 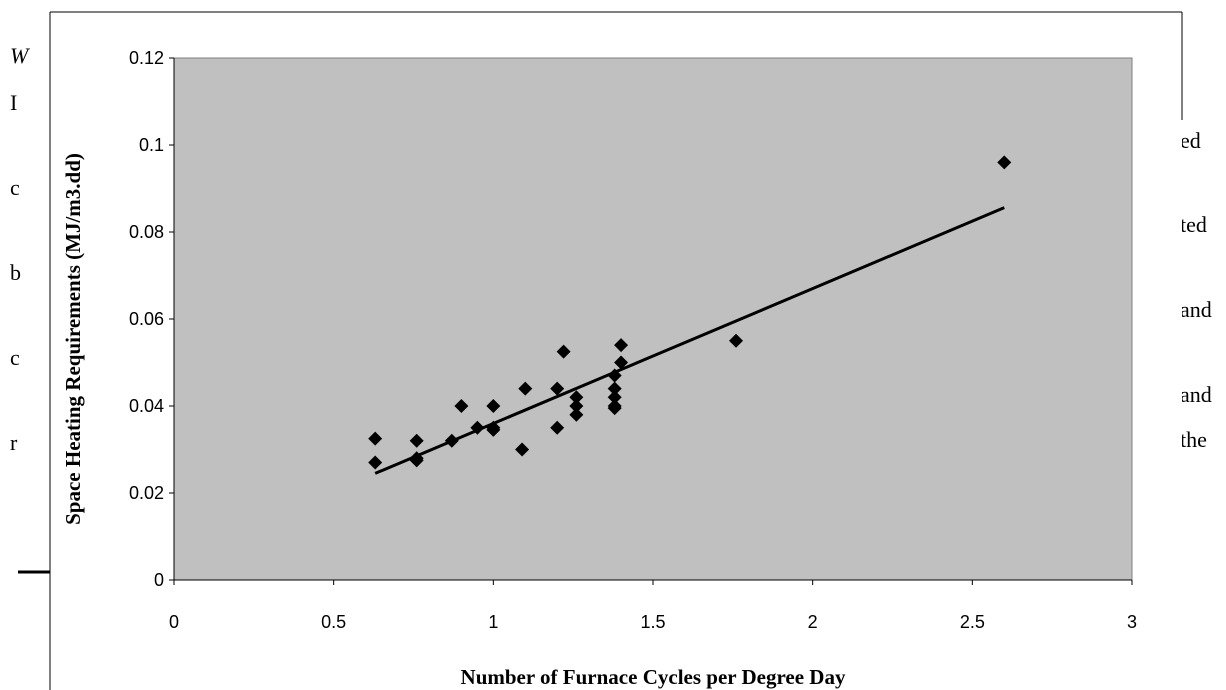 I want to click on x-tick-label: 0.5, so click(x=333, y=622).